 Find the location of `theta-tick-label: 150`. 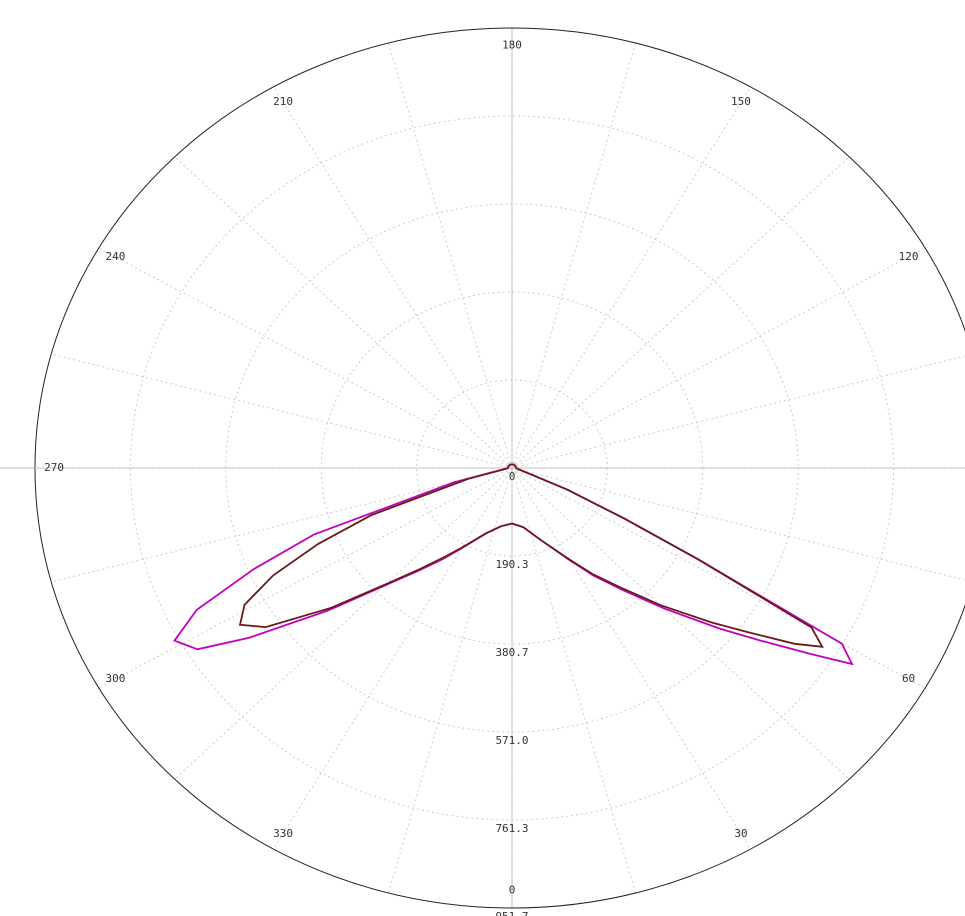

theta-tick-label: 150 is located at coordinates (741, 101).